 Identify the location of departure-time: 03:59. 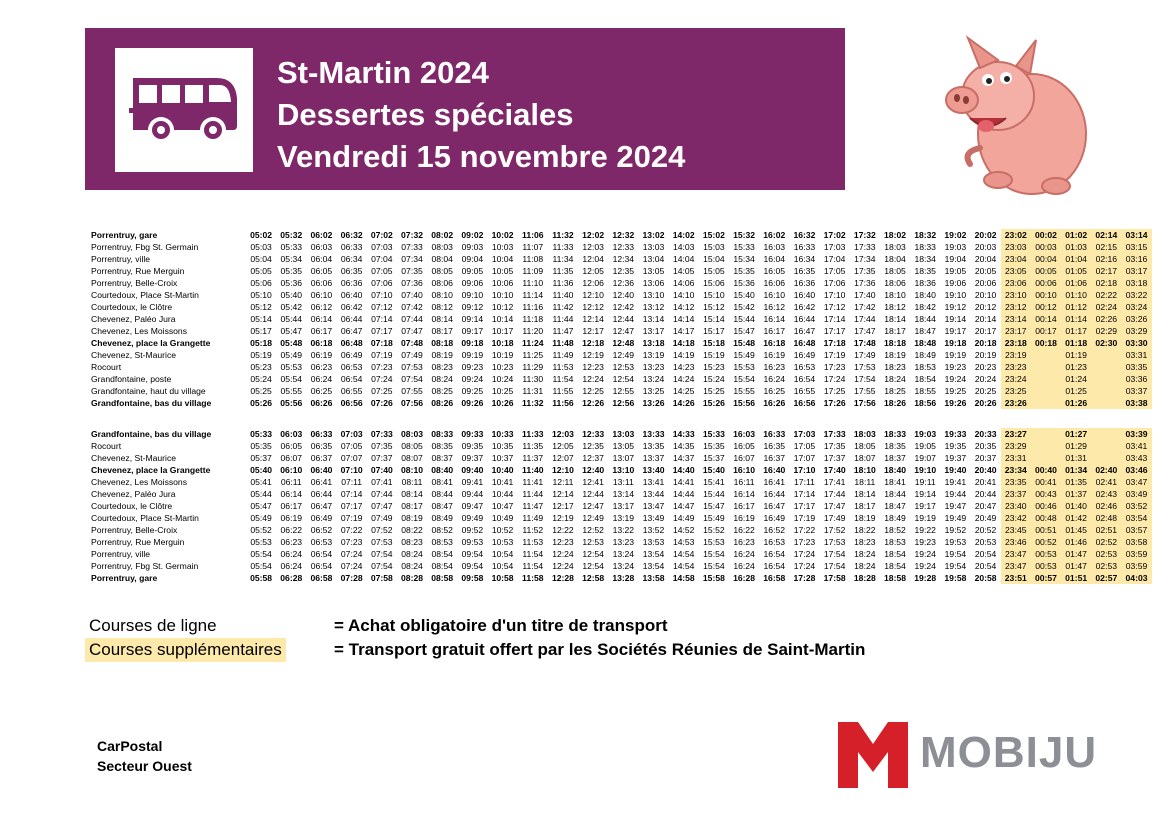
(1136, 554).